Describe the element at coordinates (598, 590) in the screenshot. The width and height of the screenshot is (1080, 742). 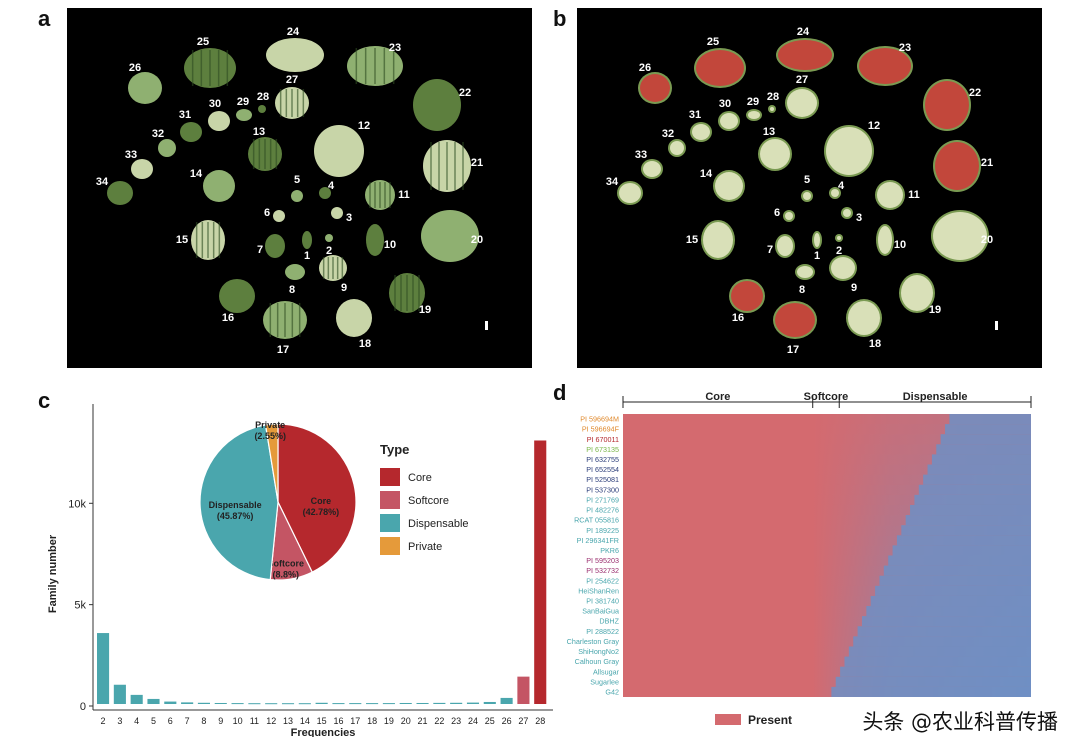
I see `row-label: HeiShanRen` at that location.